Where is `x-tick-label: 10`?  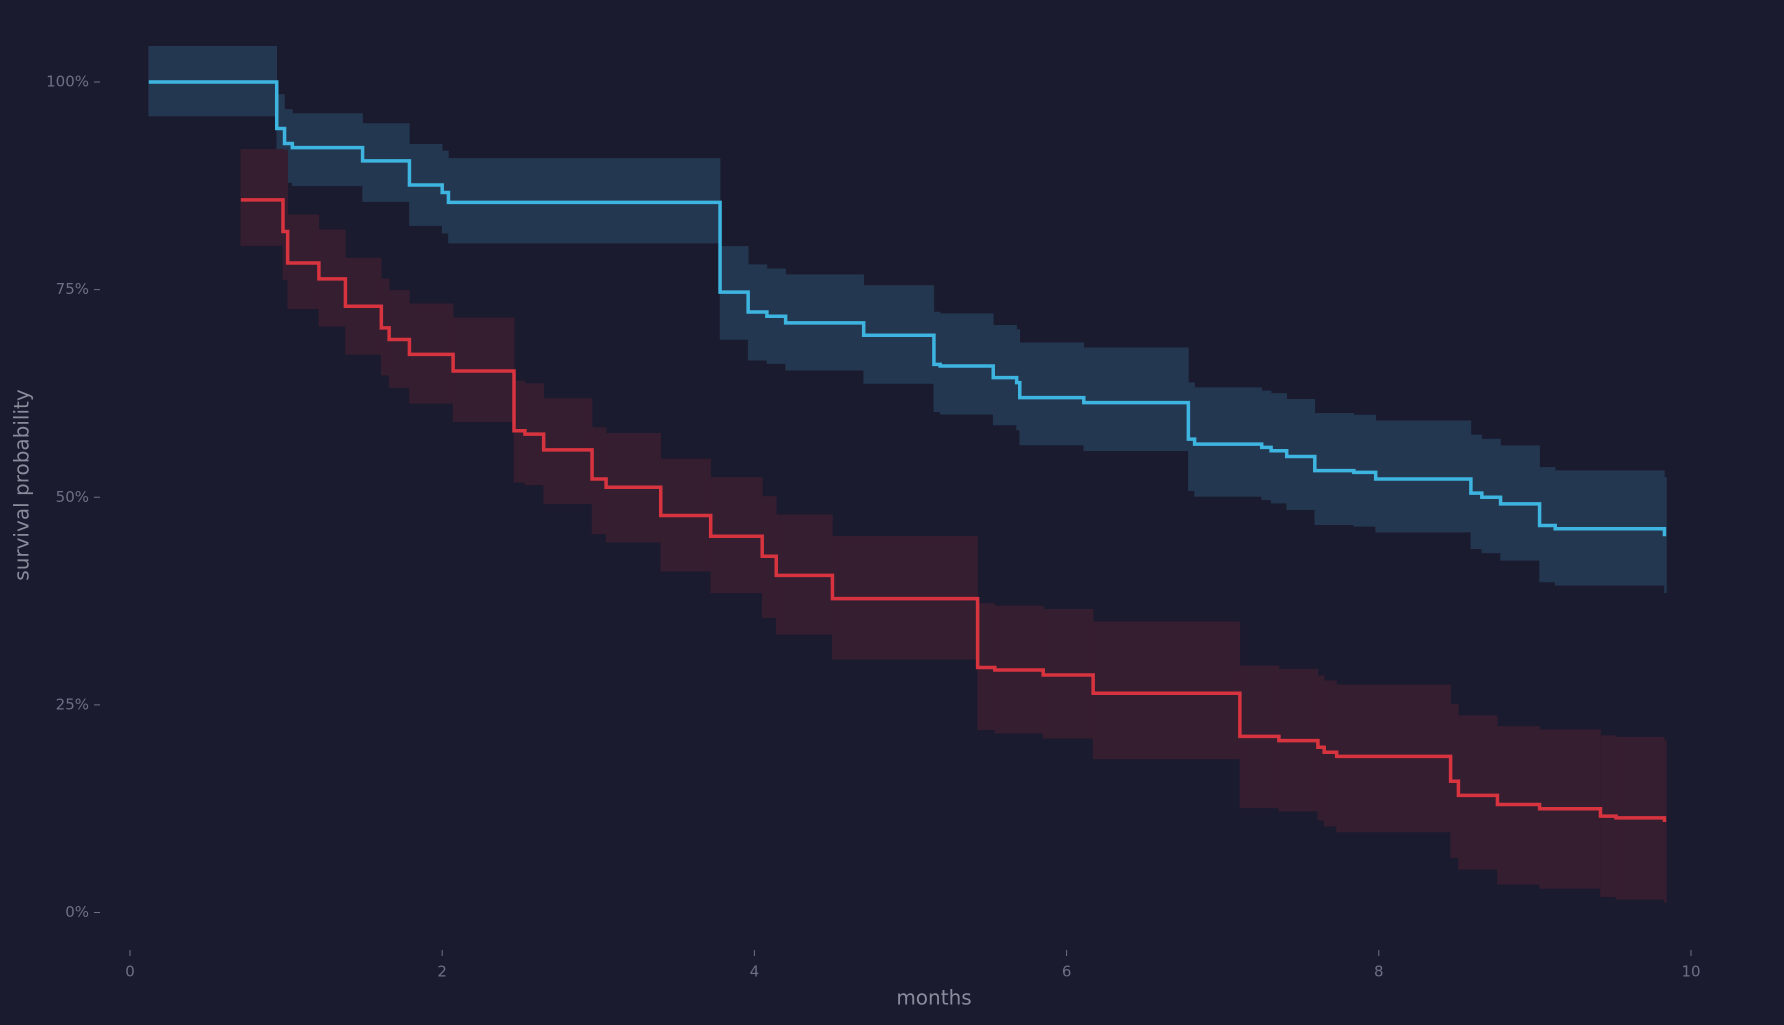
x-tick-label: 10 is located at coordinates (1690, 972).